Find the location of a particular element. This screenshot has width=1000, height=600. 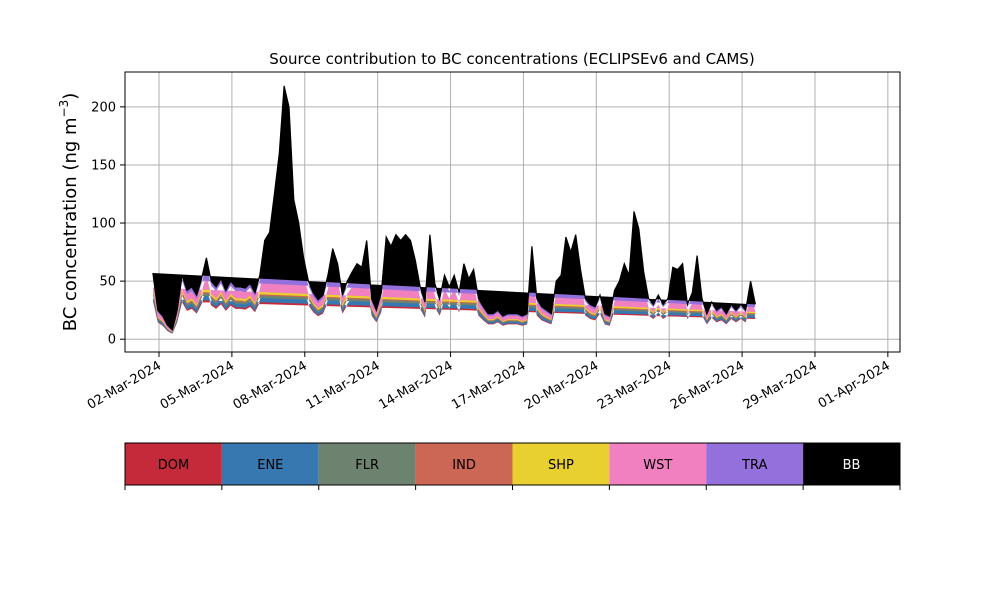

legend-label-shp: SHP is located at coordinates (561, 465).